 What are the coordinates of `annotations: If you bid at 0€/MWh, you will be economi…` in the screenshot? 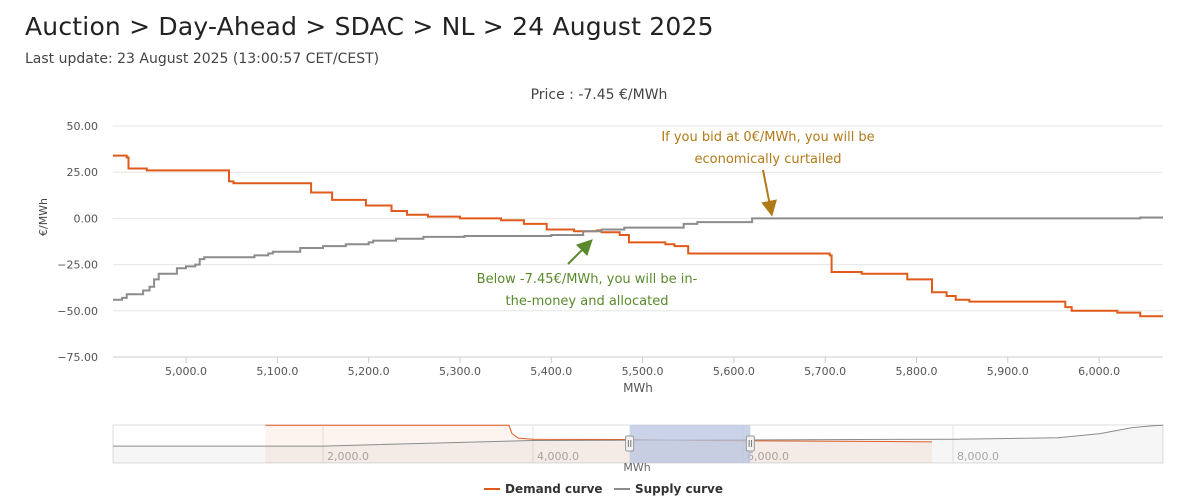 It's located at (676, 219).